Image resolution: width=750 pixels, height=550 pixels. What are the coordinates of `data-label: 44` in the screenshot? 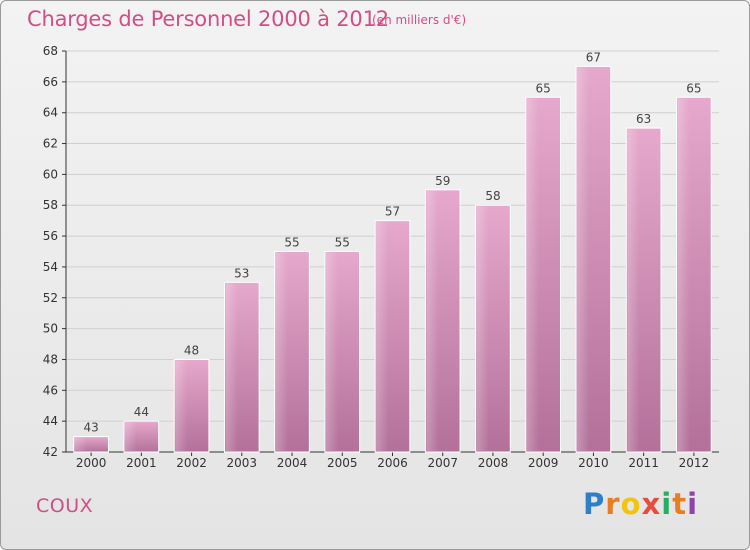 It's located at (141, 412).